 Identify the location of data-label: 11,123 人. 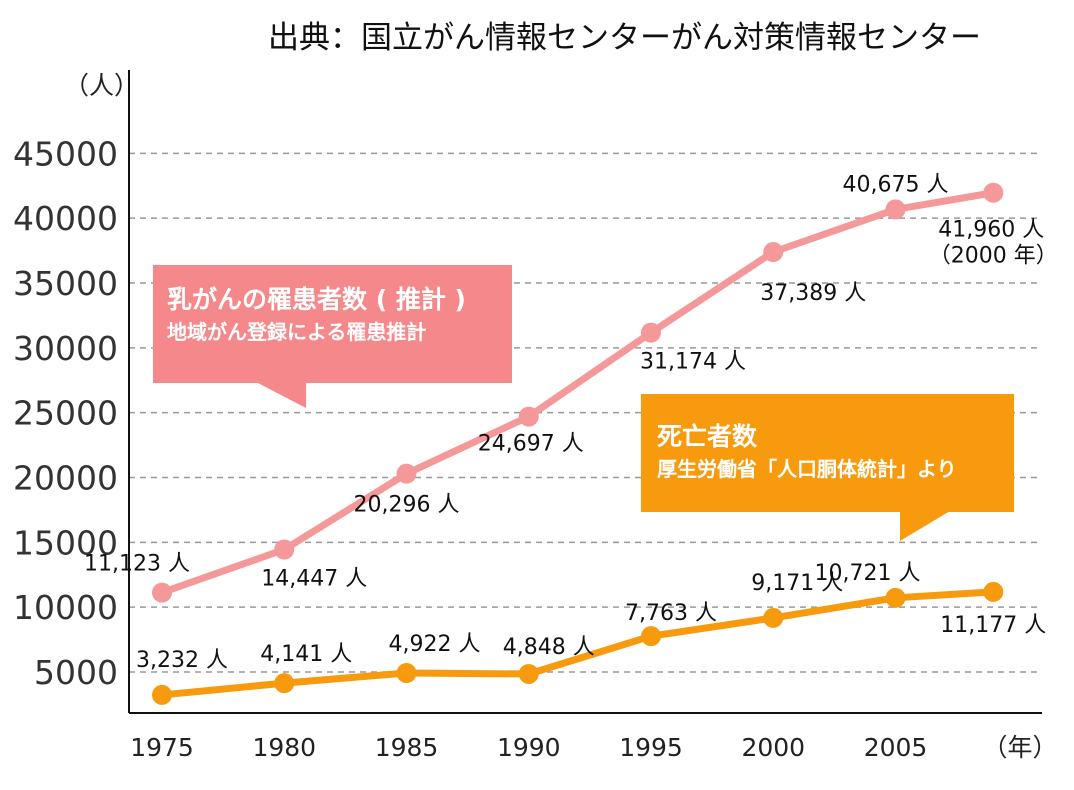
(137, 564).